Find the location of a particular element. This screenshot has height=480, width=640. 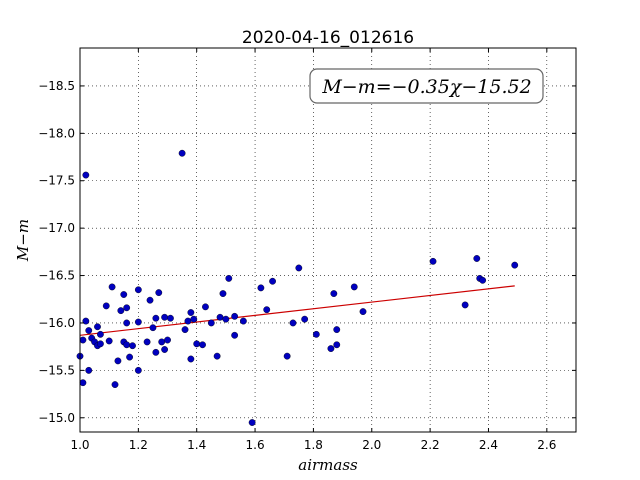

y-tick-labels: −15.0 −15.5 −16.0 −16.5 −17.0 −17.5 −18.0 −18.5 is located at coordinates (56, 252).